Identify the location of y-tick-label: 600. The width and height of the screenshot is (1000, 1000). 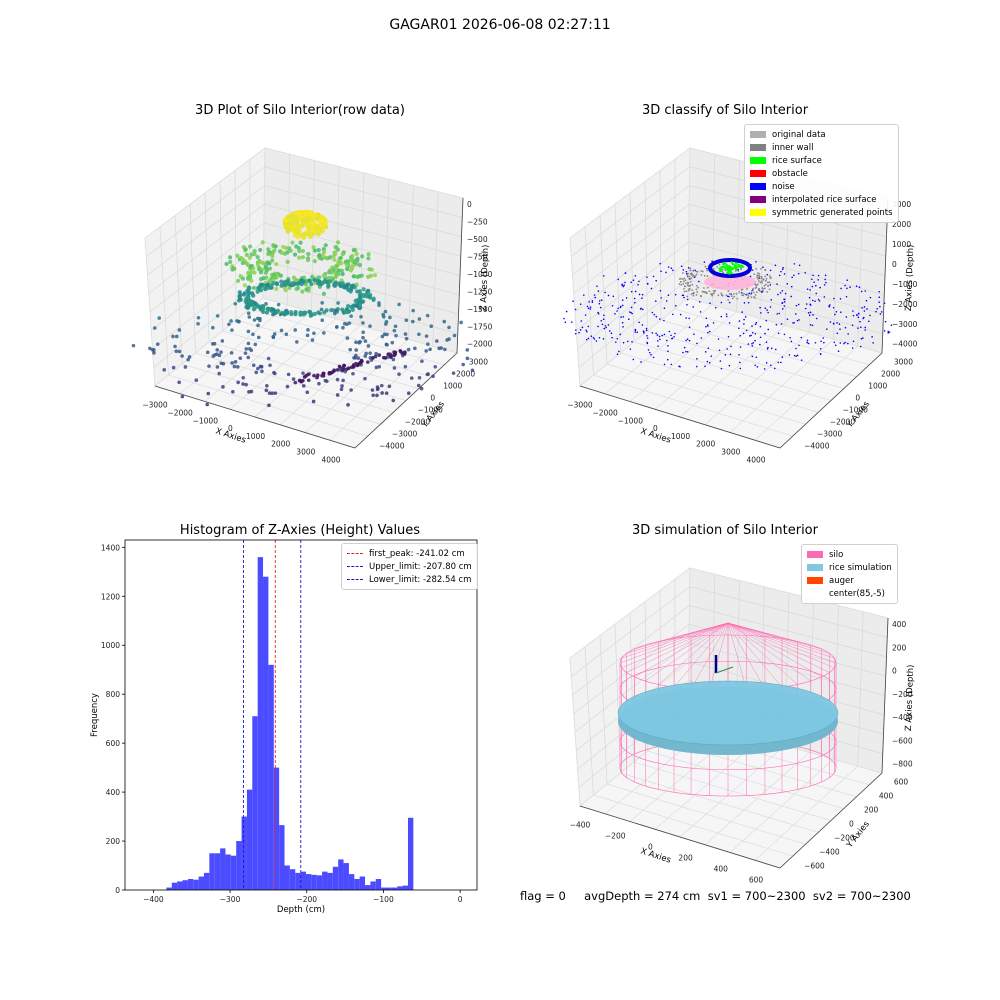
(113, 743).